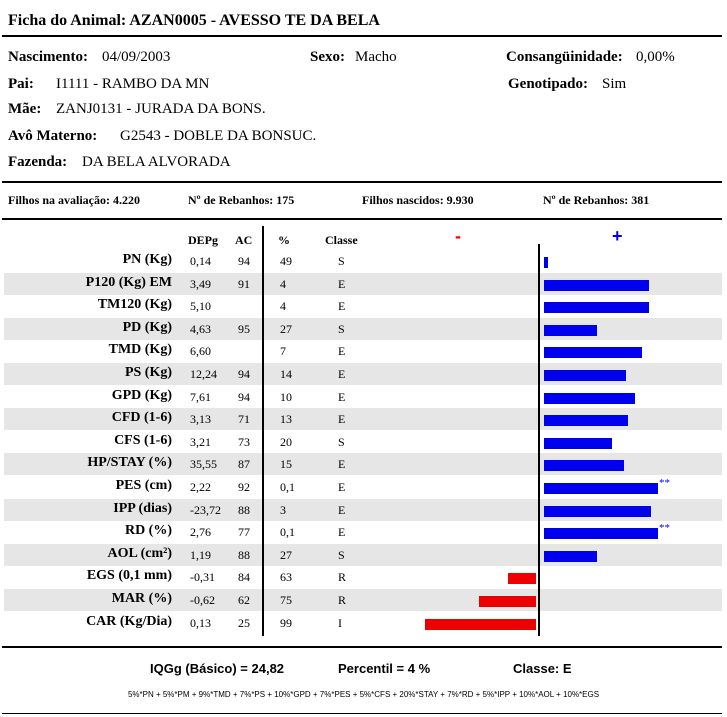  I want to click on trait-name: CFD (1-6), so click(141, 418).